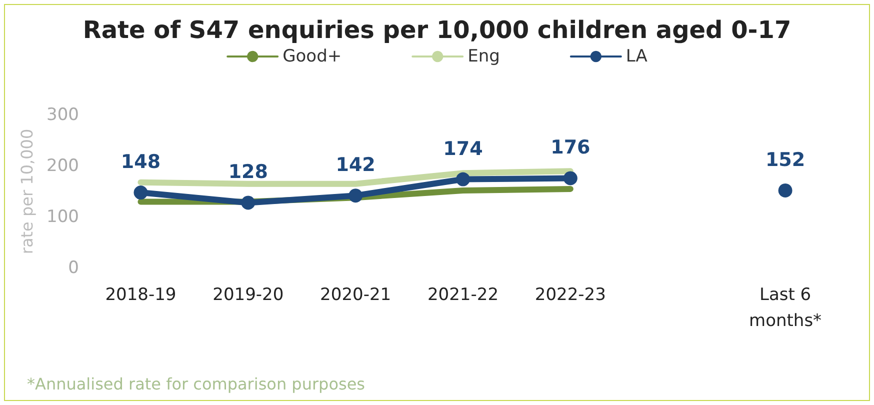 This screenshot has height=405, width=874. What do you see at coordinates (785, 308) in the screenshot?
I see `x-tick-label: Last 6 months*` at bounding box center [785, 308].